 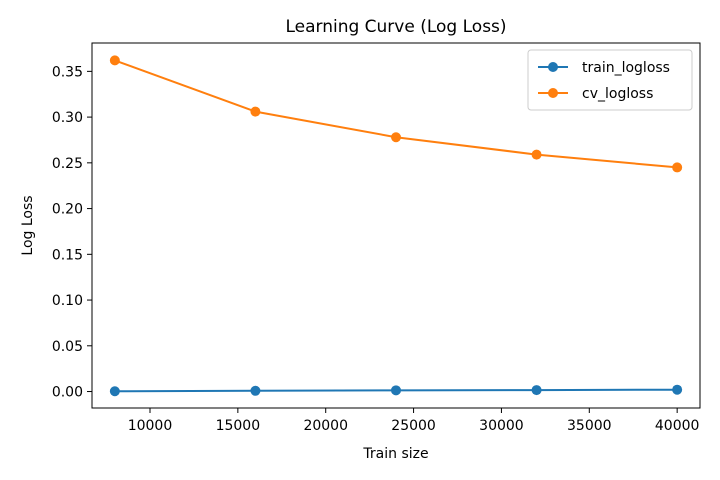 What do you see at coordinates (395, 27) in the screenshot?
I see `chart-title: Learning Curve (Log Loss)` at bounding box center [395, 27].